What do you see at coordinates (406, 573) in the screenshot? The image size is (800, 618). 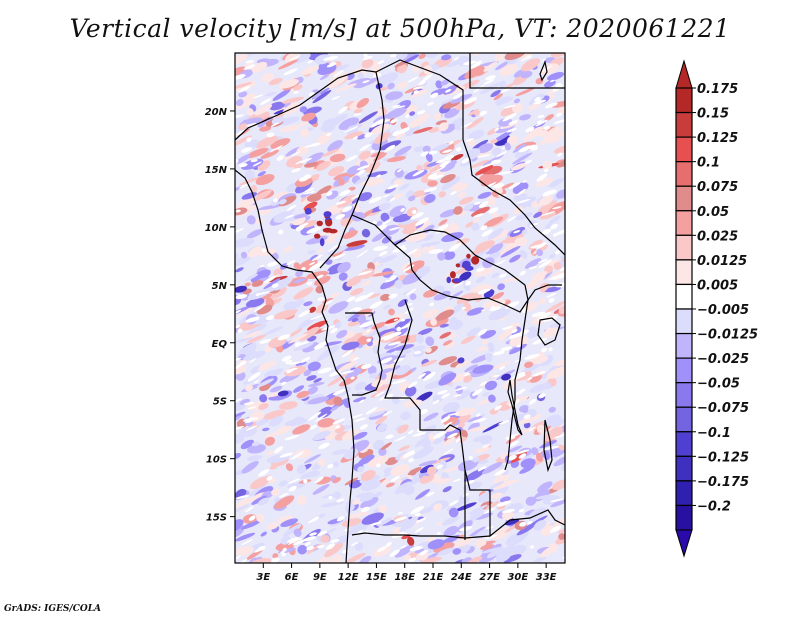 I see `longitude-axis: 3E 6E 9E 12E 15E 18E 21E 24E 27E 30E 33E` at bounding box center [406, 573].